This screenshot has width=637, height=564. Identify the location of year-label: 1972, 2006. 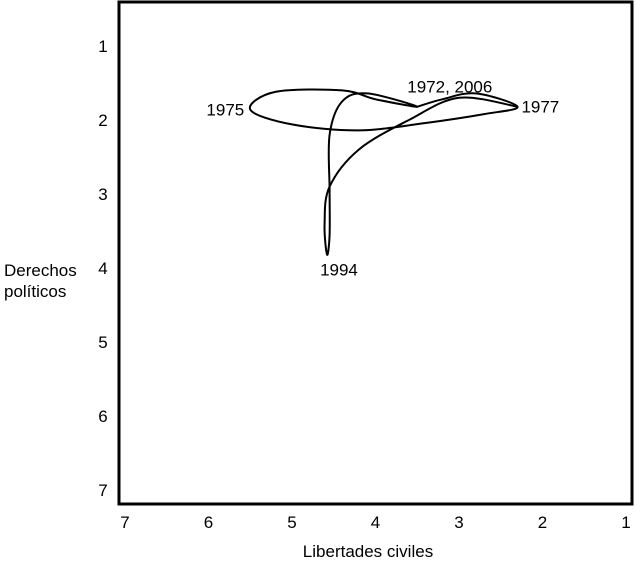
(449, 87).